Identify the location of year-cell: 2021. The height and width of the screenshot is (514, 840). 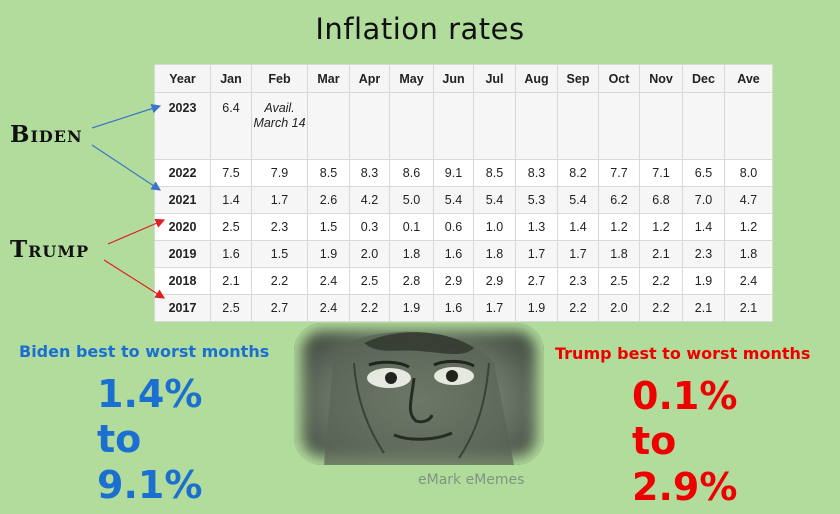
(182, 200).